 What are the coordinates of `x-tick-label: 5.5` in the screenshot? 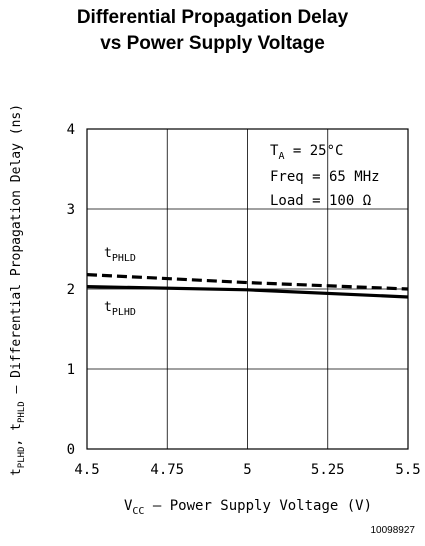 It's located at (407, 470).